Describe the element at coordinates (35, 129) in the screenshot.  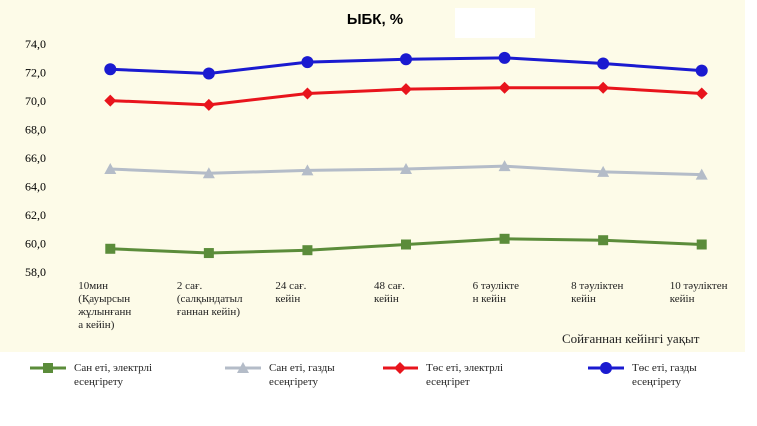
I see `y-tick-label: 68,0` at that location.